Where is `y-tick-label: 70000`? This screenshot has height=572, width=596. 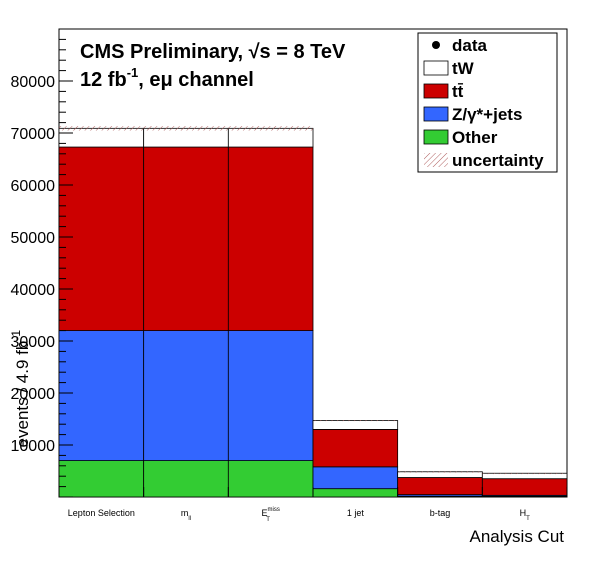 y-tick-label: 70000 is located at coordinates (33, 134).